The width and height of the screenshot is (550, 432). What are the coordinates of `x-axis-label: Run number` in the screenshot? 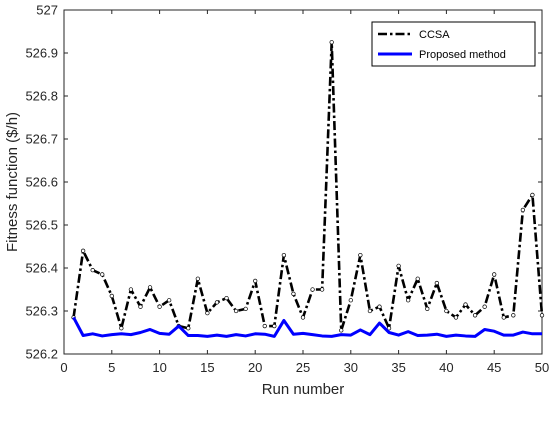 It's located at (303, 389).